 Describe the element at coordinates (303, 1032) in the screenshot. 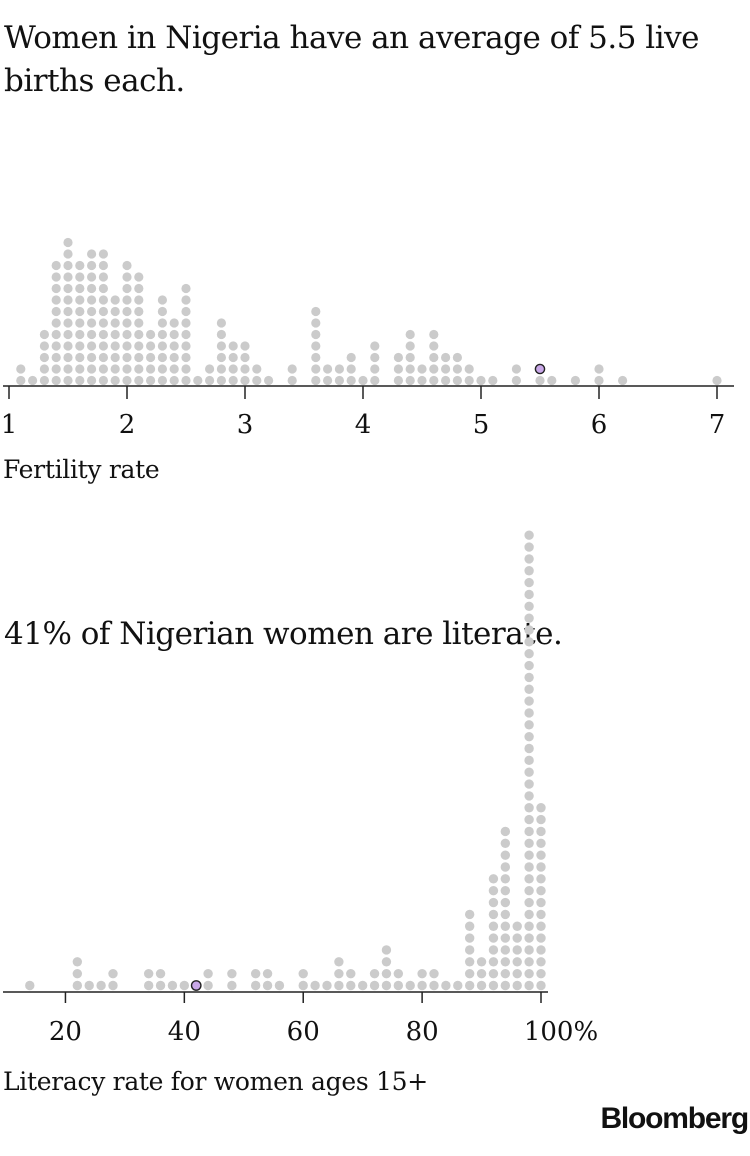

I see `literacy-tick-label: 60` at that location.